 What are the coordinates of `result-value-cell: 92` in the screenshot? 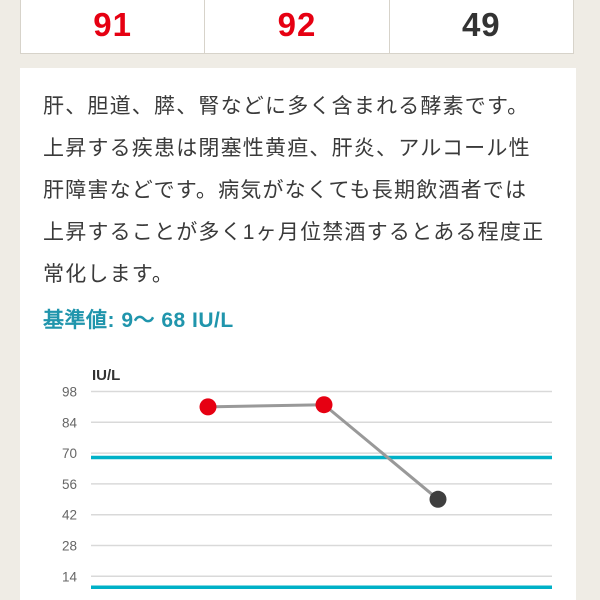 It's located at (296, 26).